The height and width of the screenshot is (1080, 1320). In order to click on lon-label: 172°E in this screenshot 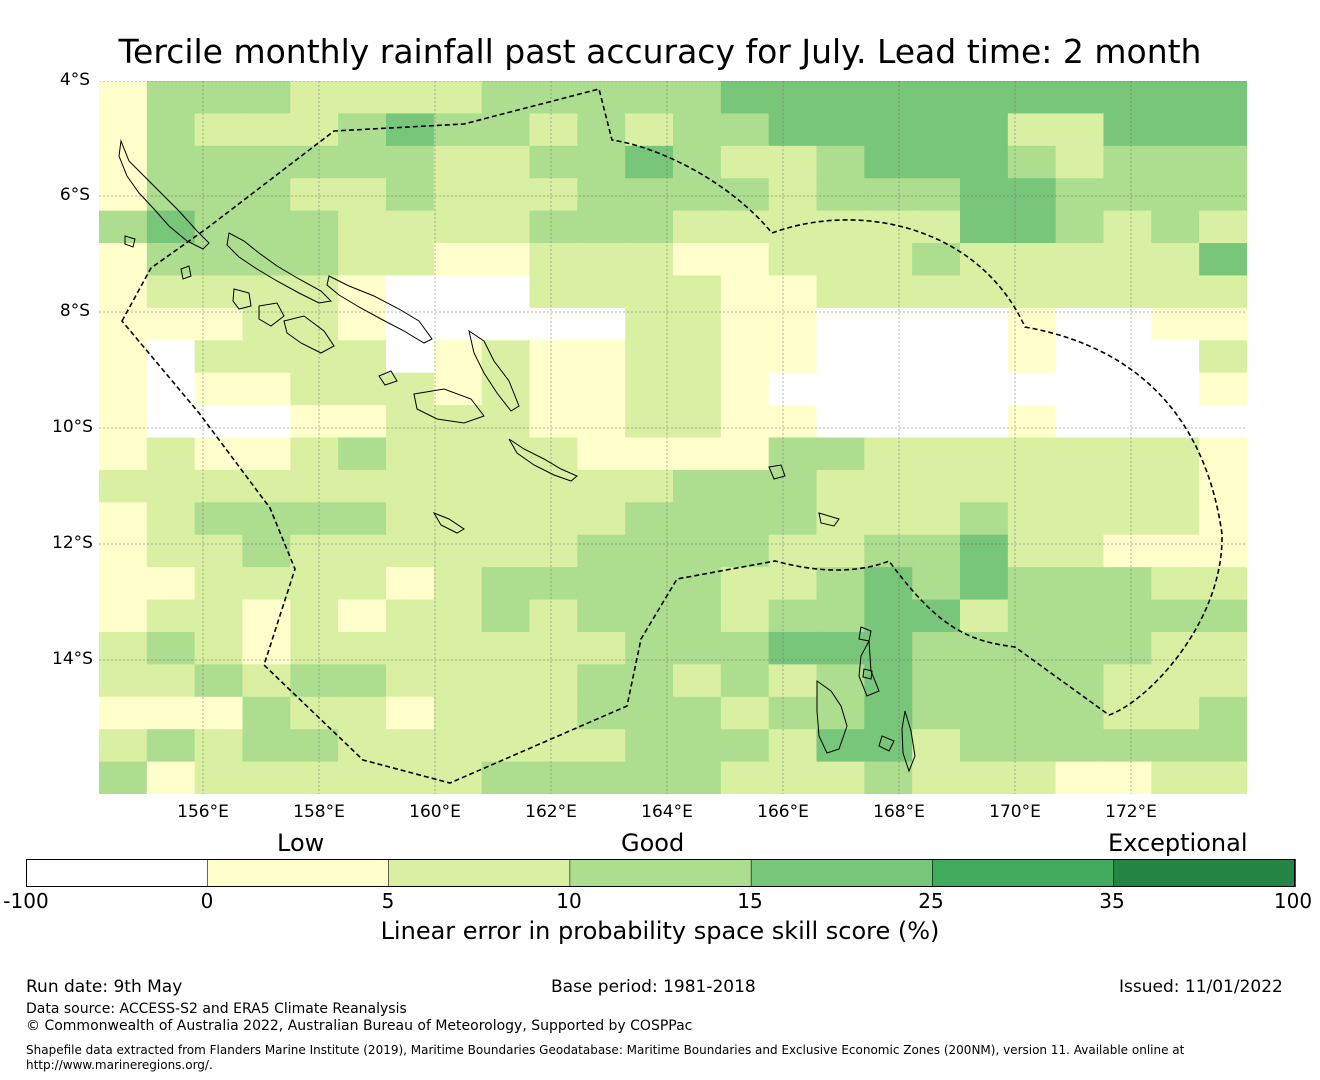, I will do `click(1131, 812)`.